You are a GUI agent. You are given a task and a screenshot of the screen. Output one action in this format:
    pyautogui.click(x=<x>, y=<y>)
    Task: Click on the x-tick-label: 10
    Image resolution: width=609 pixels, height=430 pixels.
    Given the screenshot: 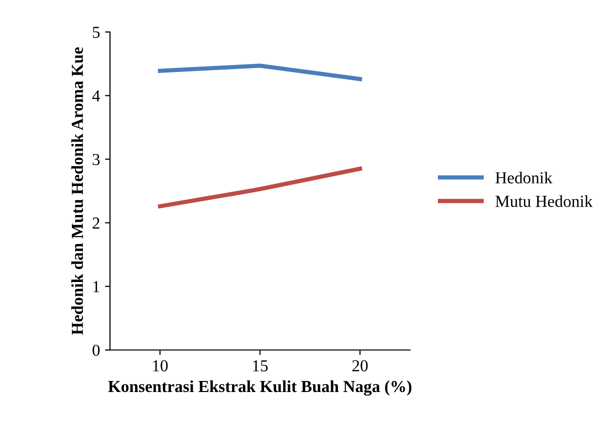 What is the action you would take?
    pyautogui.click(x=160, y=366)
    